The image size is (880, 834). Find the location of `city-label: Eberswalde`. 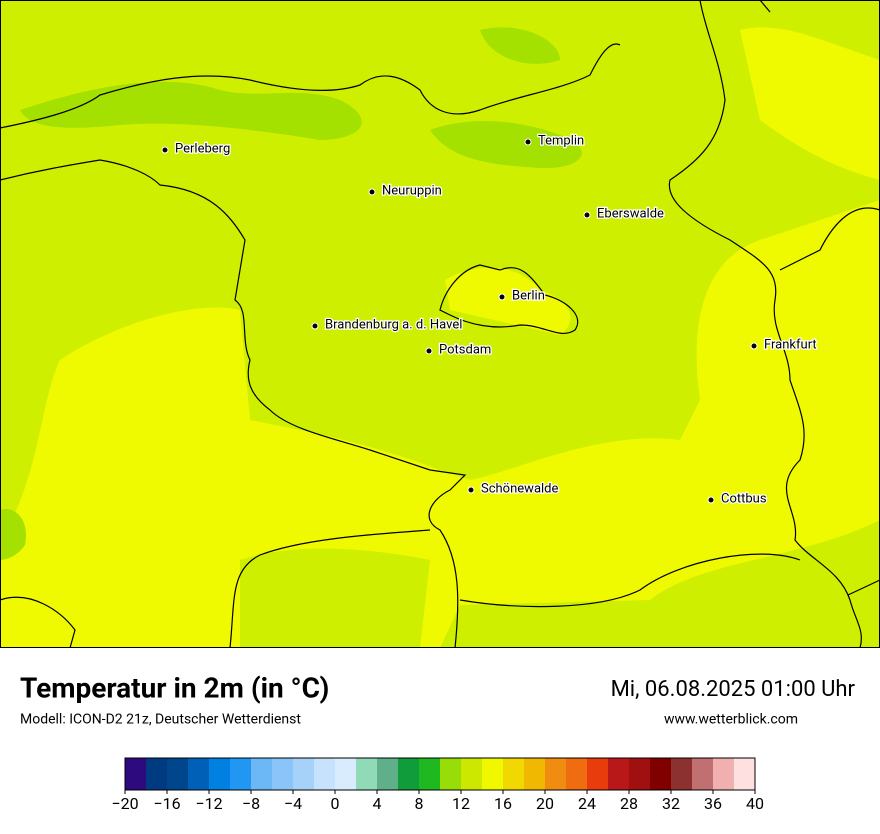

city-label: Eberswalde is located at coordinates (630, 213).